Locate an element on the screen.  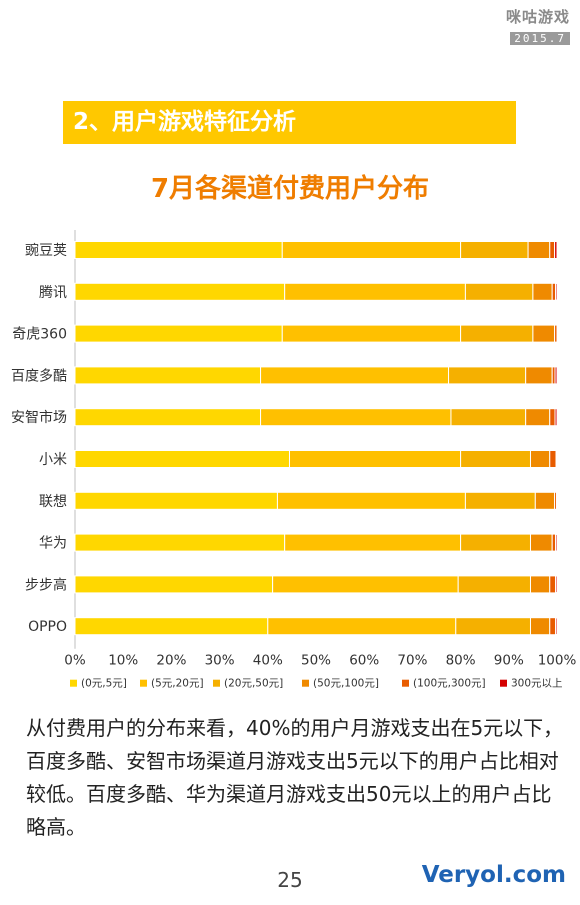
section-title: 2、用户游戏特征分析 is located at coordinates (289, 122).